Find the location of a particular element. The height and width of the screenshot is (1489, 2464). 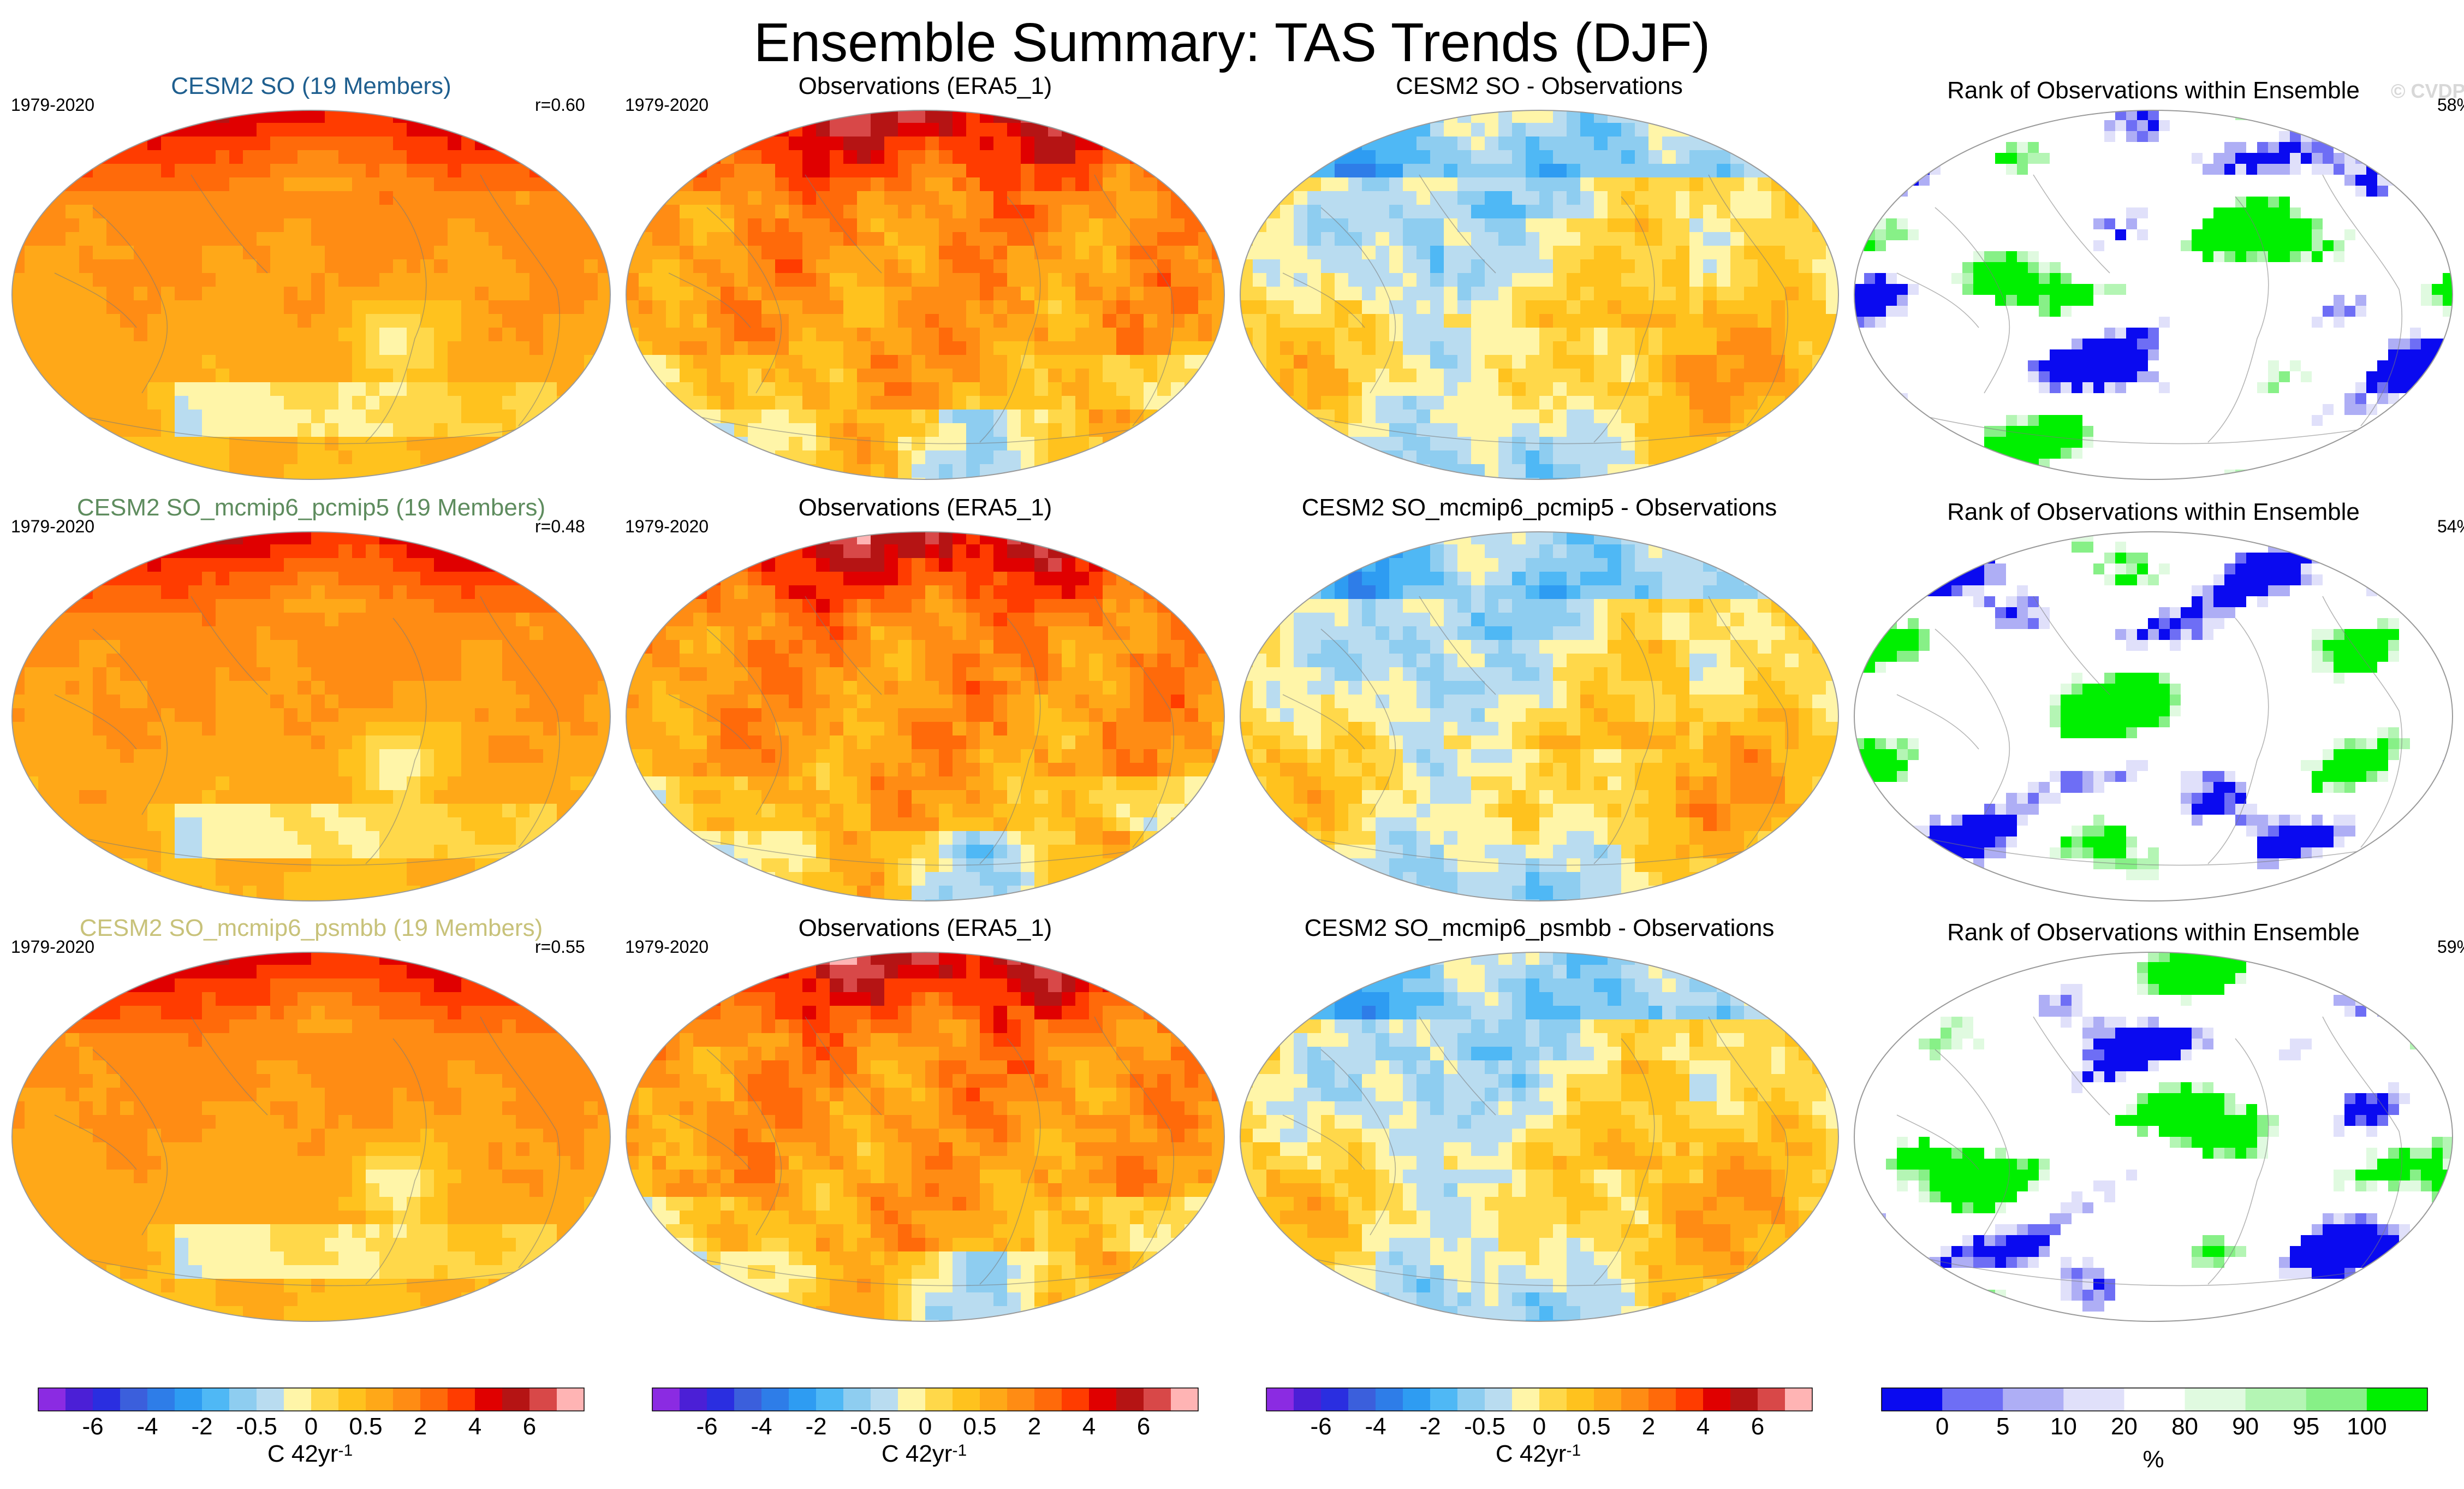

map-field-rank is located at coordinates (2153, 294).